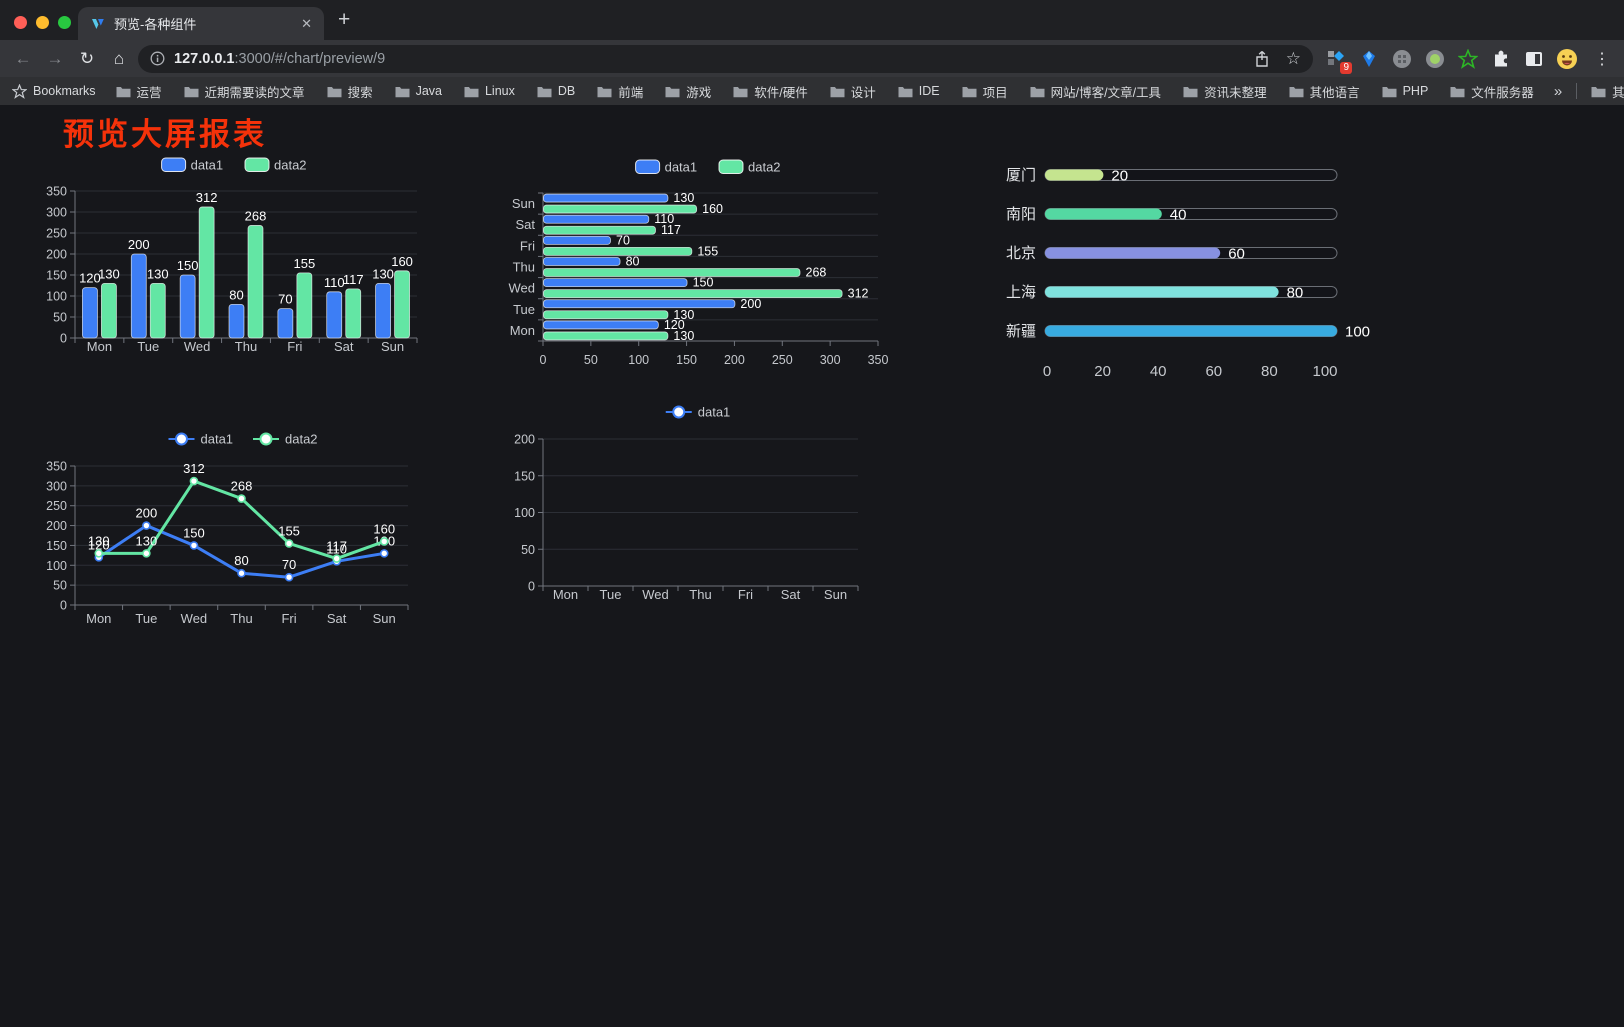  What do you see at coordinates (1178, 215) in the screenshot?
I see `svg-text: 40` at bounding box center [1178, 215].